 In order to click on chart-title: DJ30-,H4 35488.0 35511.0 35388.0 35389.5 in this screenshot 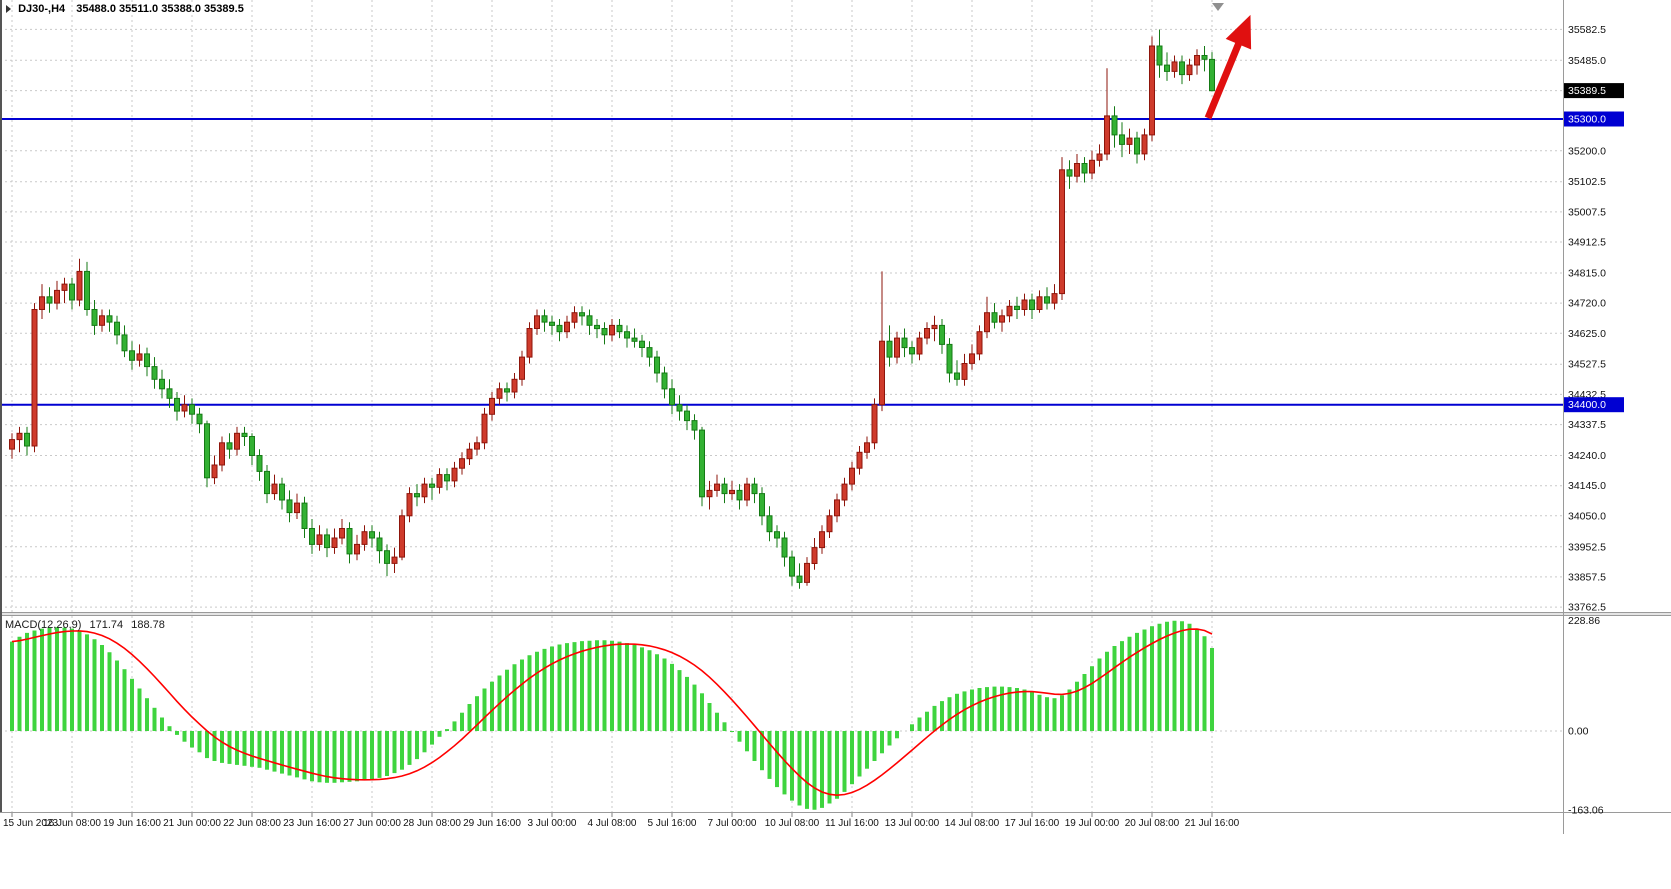, I will do `click(125, 9)`.